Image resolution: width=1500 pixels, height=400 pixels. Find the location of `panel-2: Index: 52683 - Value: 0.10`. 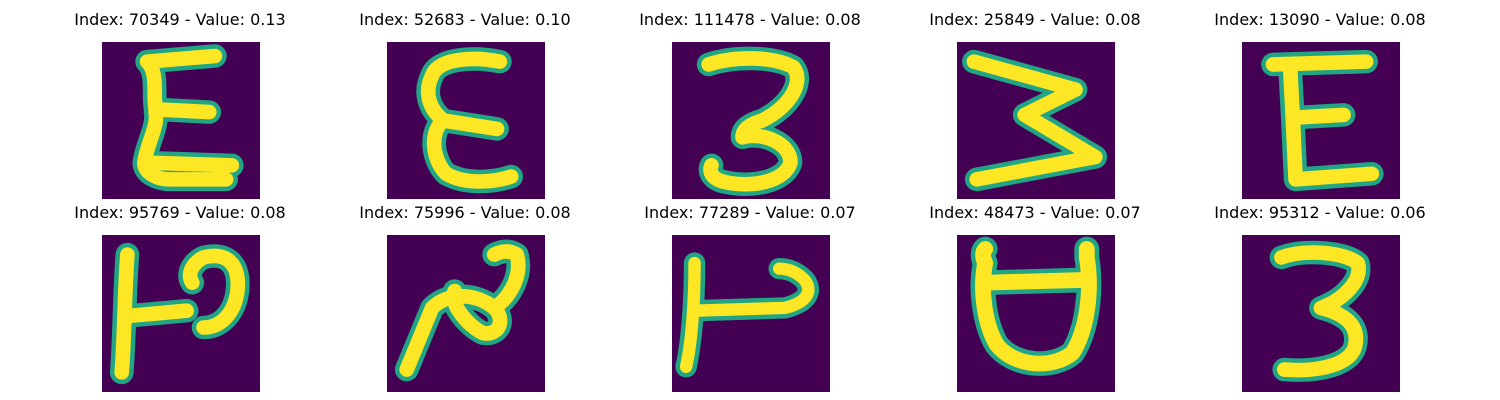

panel-2: Index: 52683 - Value: 0.10 is located at coordinates (465, 103).